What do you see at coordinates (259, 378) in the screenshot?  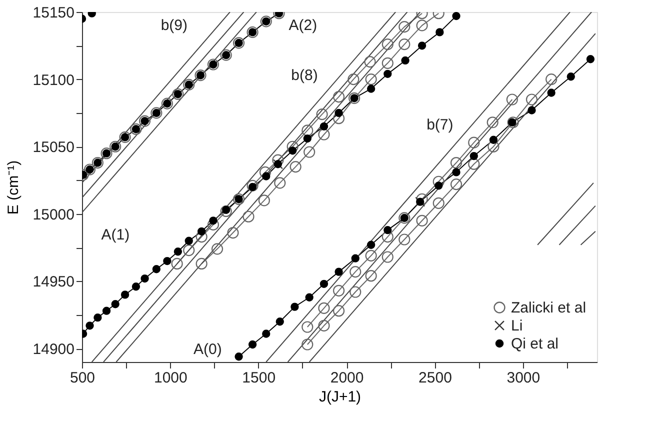 I see `x-tick-label: 1500` at bounding box center [259, 378].